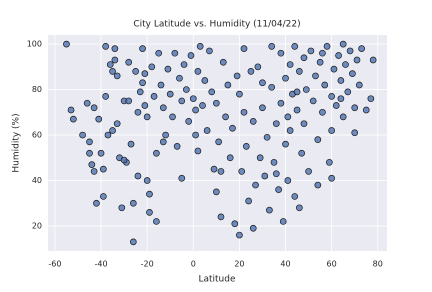  What do you see at coordinates (216, 25) in the screenshot?
I see `chart-title: City Latitude vs. Humidity (11/04/22)` at bounding box center [216, 25].